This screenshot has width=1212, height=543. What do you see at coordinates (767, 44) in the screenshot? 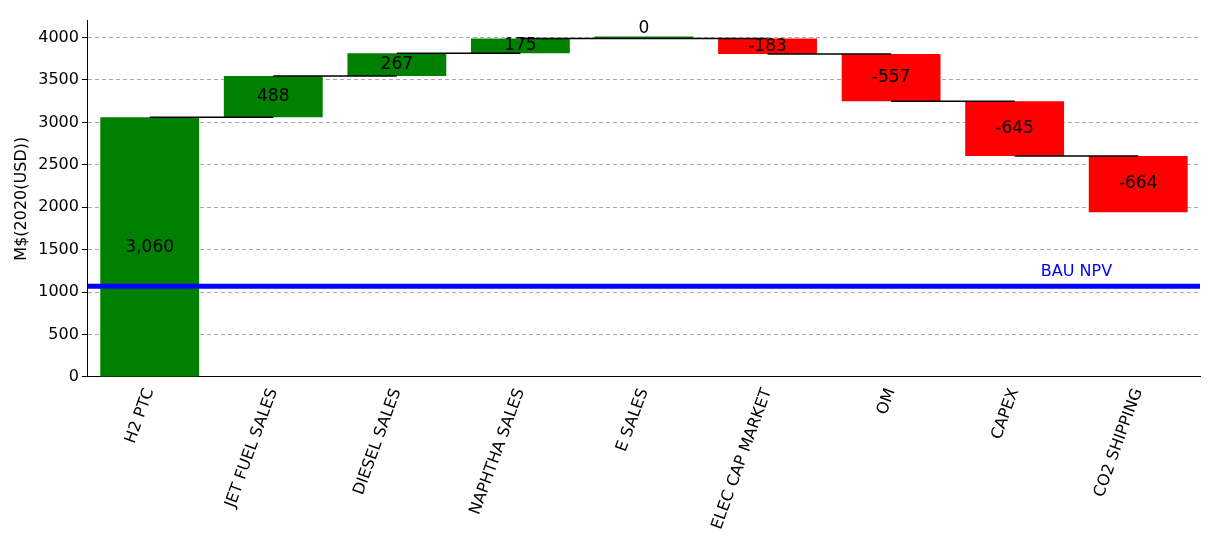
I see `data-label: -183` at bounding box center [767, 44].